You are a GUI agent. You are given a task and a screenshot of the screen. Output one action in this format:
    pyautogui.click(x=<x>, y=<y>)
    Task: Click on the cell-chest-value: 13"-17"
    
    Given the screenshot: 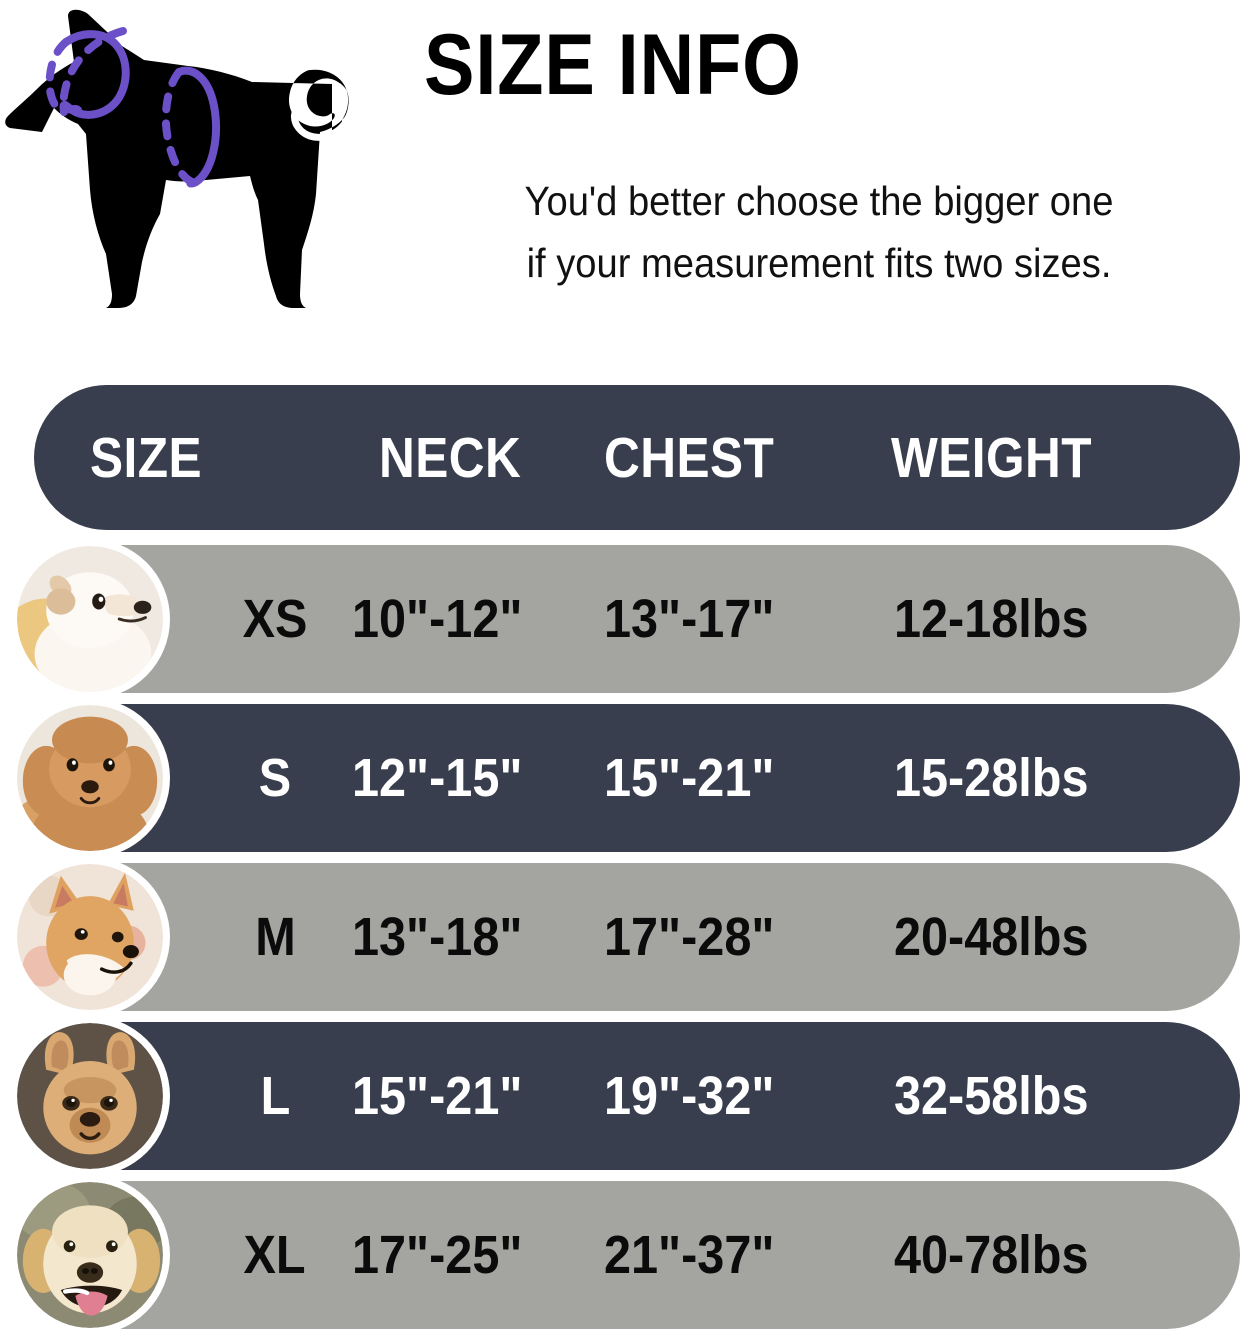 What is the action you would take?
    pyautogui.click(x=689, y=619)
    